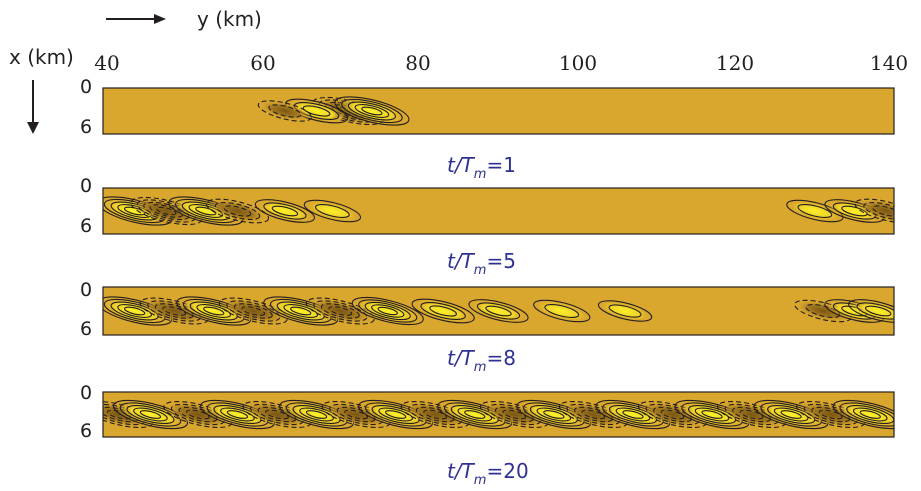 The width and height of the screenshot is (921, 491). Describe the element at coordinates (481, 360) in the screenshot. I see `panel-caption: t/Tm=8` at that location.